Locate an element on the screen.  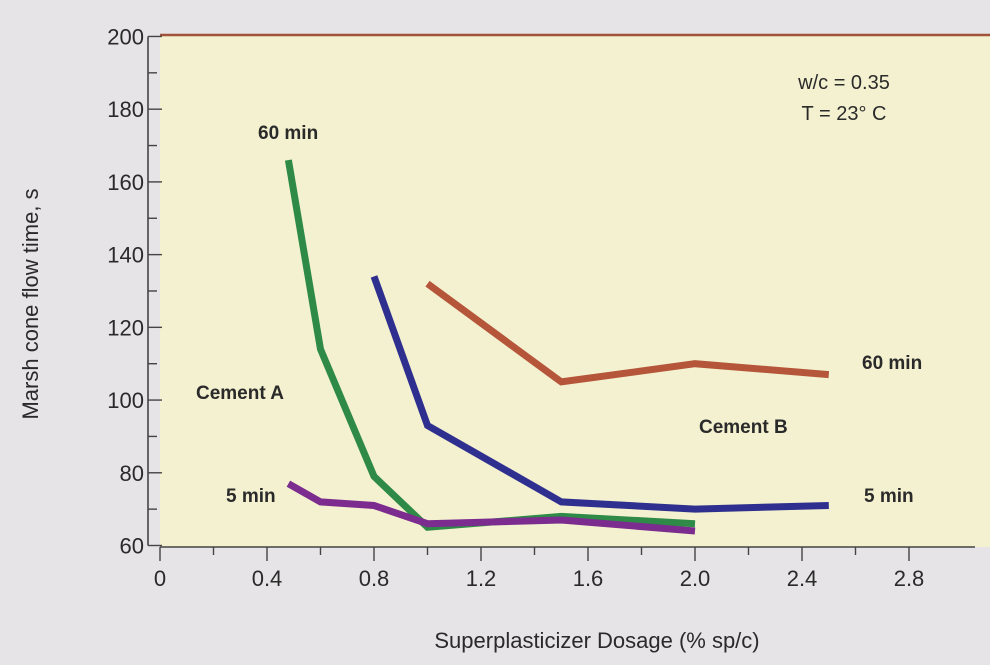
x-tick-label: 0 is located at coordinates (160, 578).